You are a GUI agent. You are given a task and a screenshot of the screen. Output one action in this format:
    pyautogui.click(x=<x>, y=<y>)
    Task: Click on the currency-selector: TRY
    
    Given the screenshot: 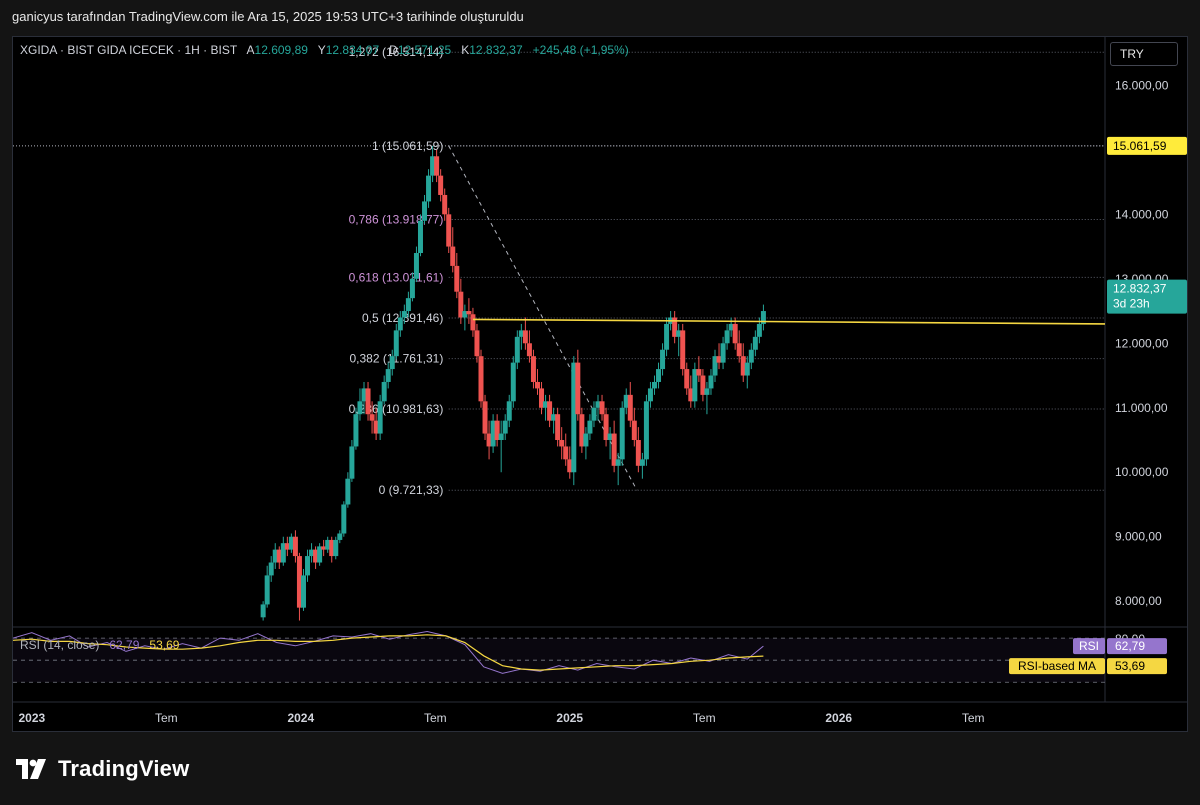 What is the action you would take?
    pyautogui.click(x=1144, y=54)
    